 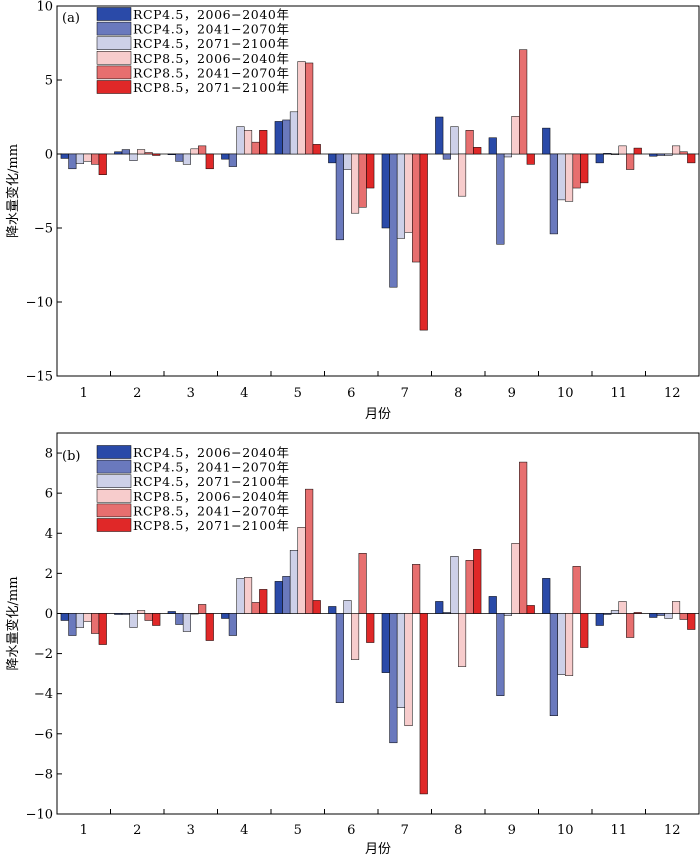 What do you see at coordinates (211, 467) in the screenshot?
I see `legend-label: RCP4.5，2041−2070年` at bounding box center [211, 467].